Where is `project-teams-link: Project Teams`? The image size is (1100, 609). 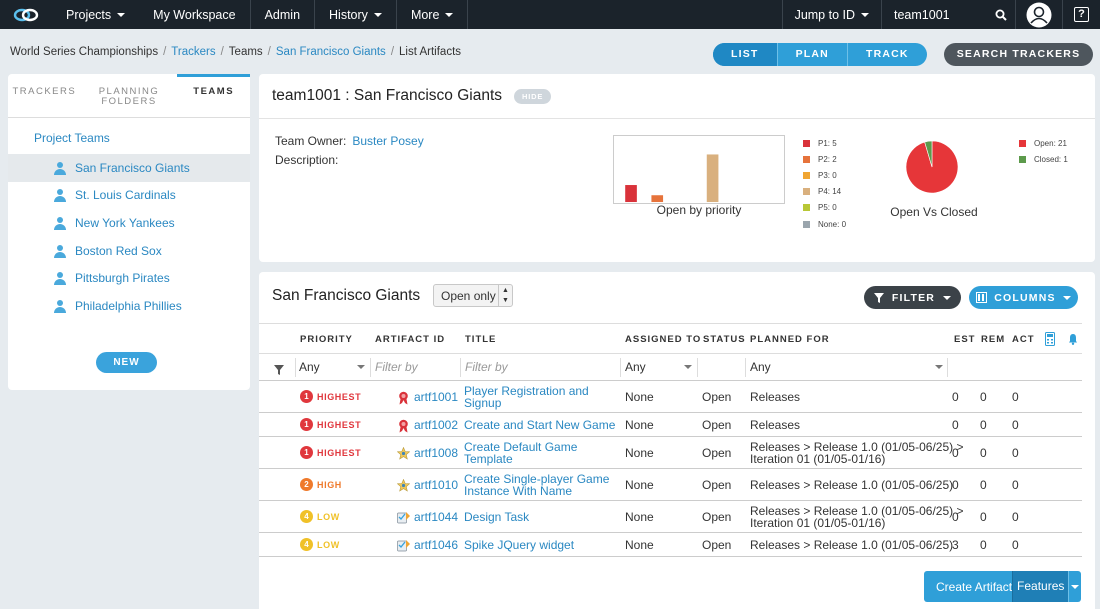 project-teams-link: Project Teams is located at coordinates (72, 138).